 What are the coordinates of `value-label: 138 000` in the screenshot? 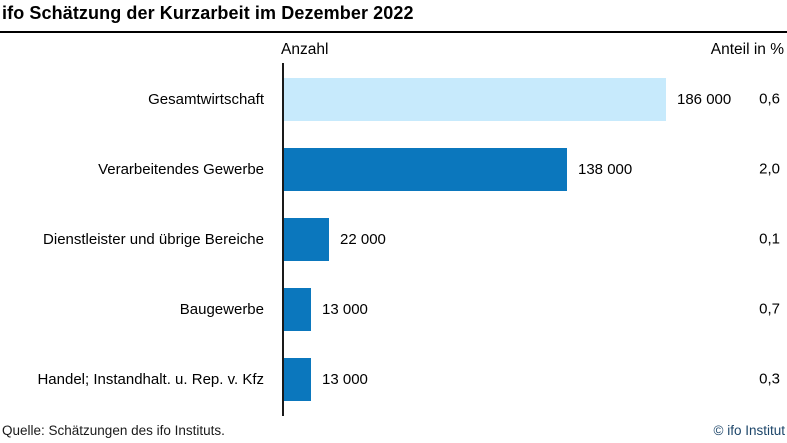 It's located at (605, 169).